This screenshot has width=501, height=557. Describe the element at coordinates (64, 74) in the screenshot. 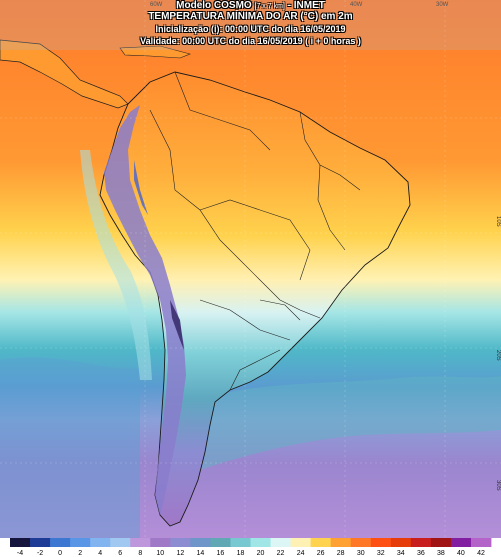

I see `central-america` at that location.